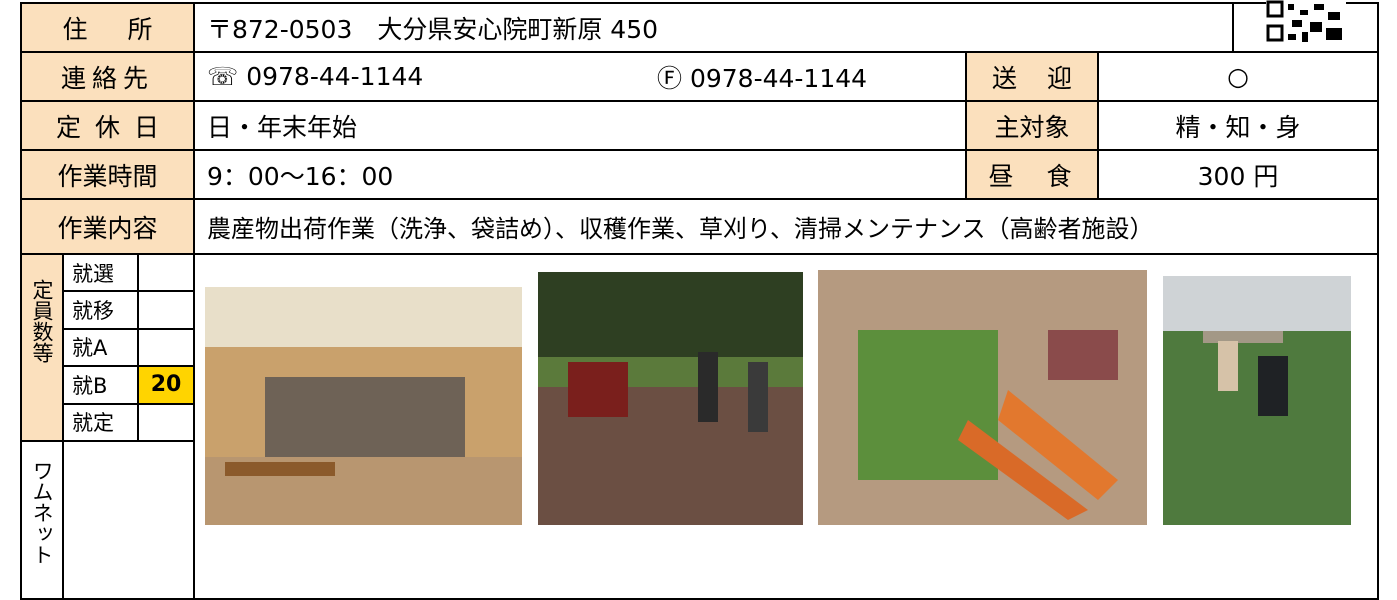 The image size is (1397, 600). What do you see at coordinates (128, 520) in the screenshot?
I see `blank-cell` at bounding box center [128, 520].